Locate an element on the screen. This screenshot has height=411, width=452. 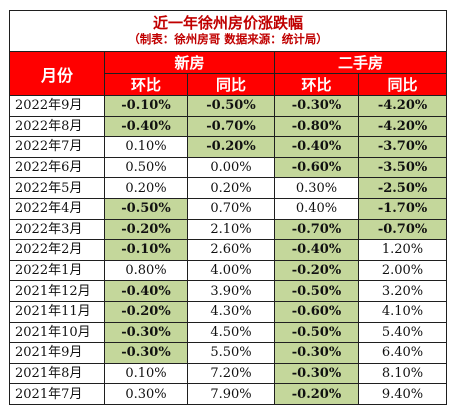
second-hand-yoy-cell: 6.40% is located at coordinates (402, 353).